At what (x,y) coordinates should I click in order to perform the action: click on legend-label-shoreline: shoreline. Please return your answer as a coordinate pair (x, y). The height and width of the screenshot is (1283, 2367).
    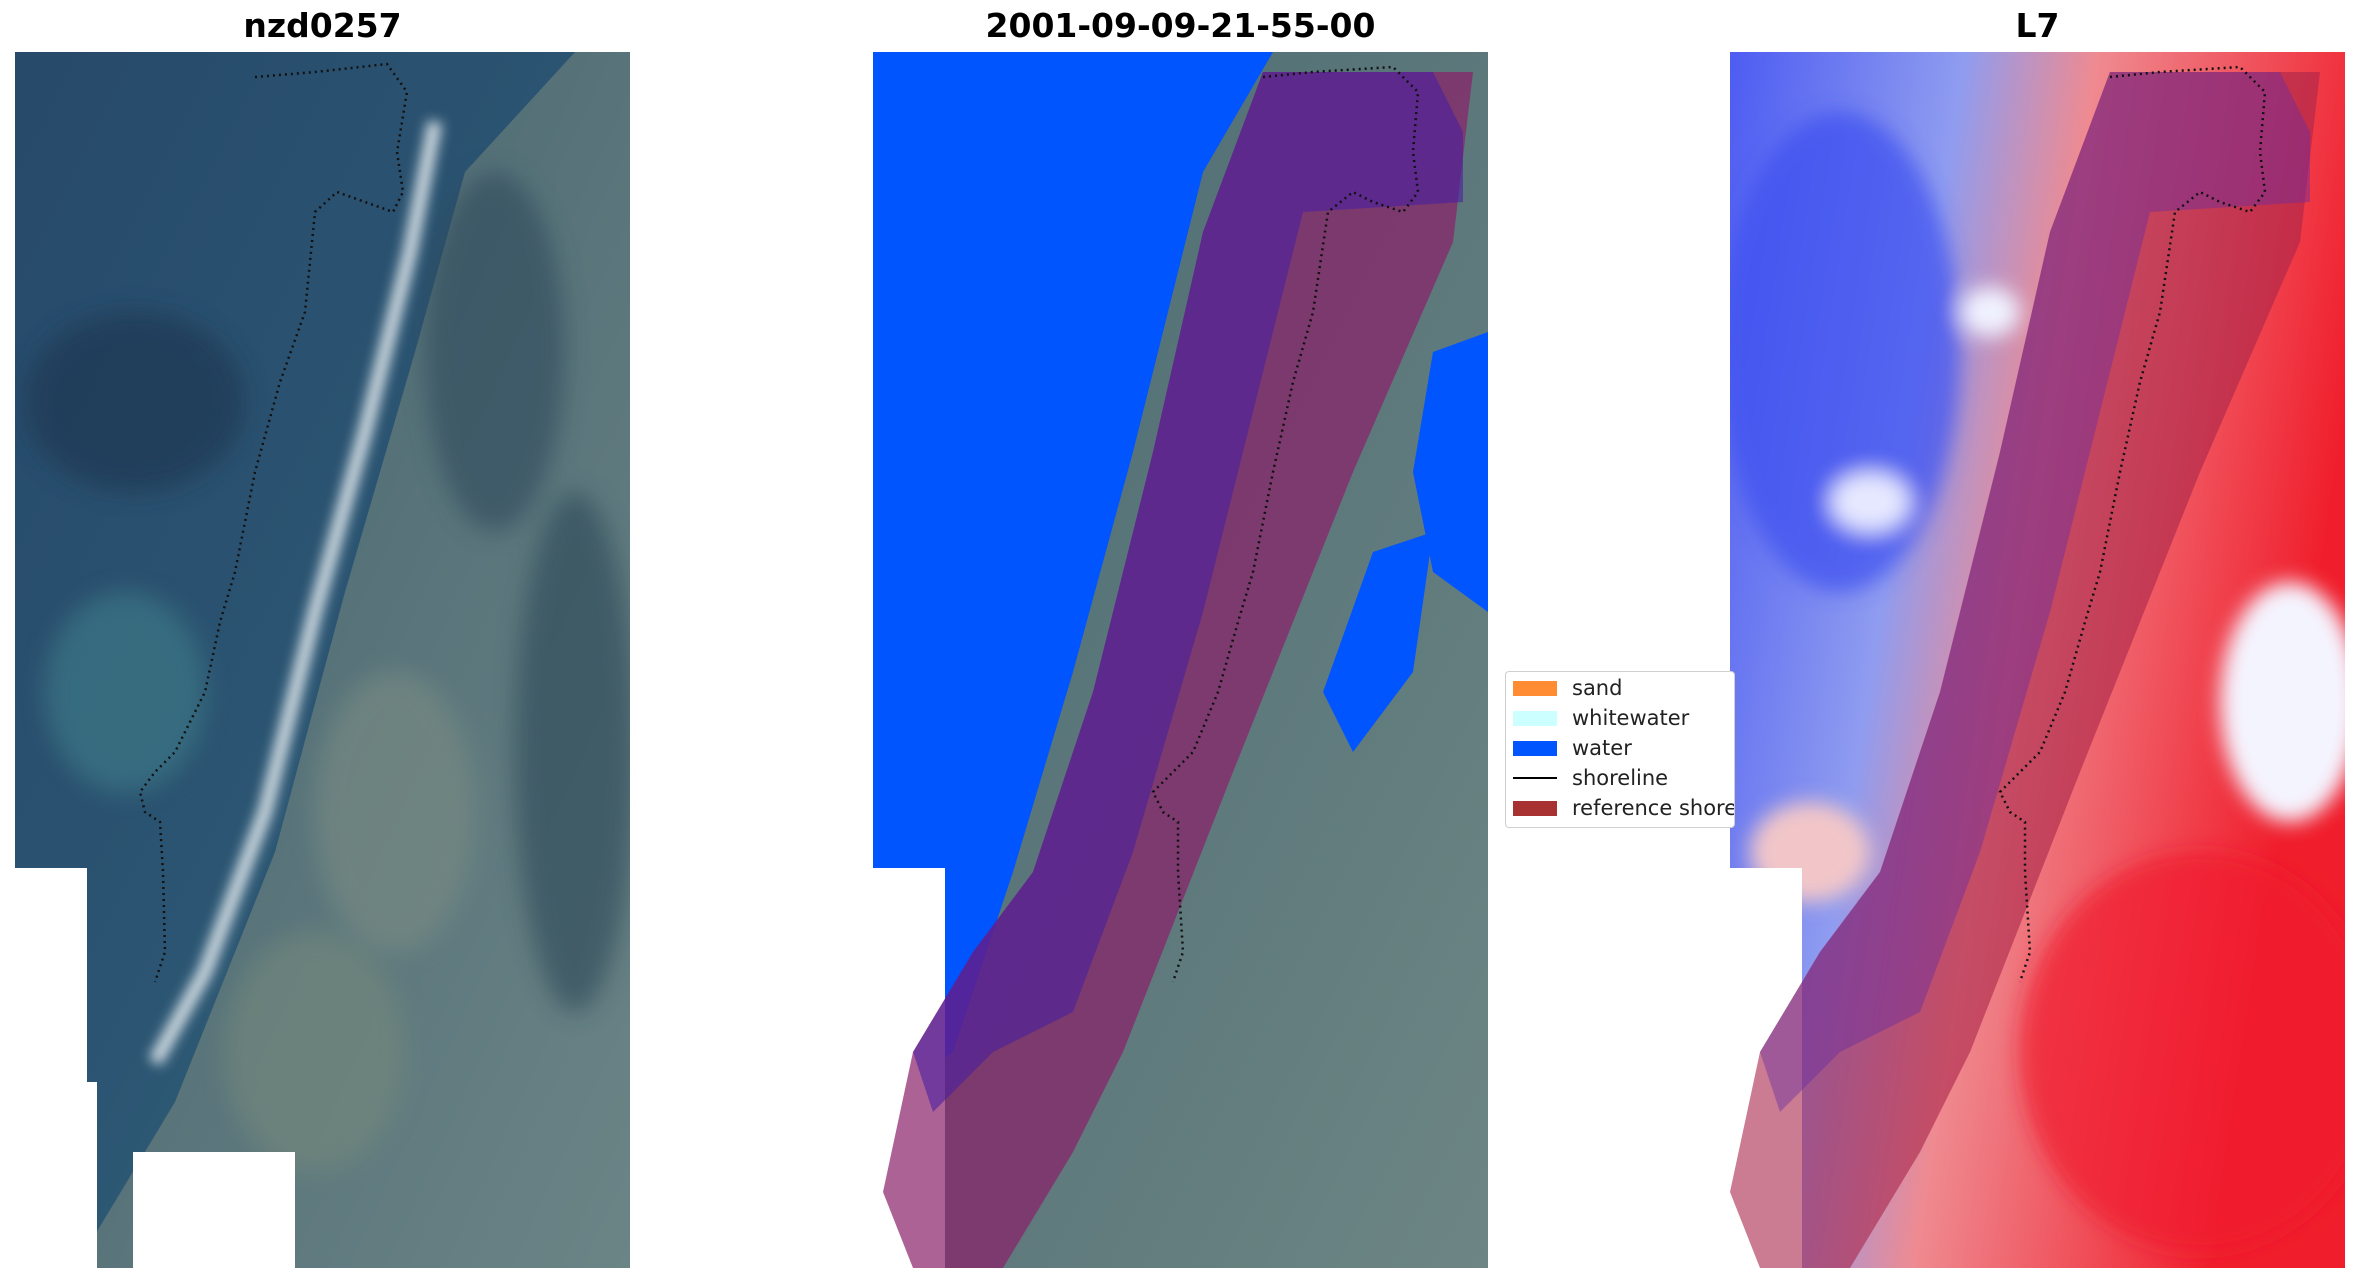
    Looking at the image, I should click on (1620, 778).